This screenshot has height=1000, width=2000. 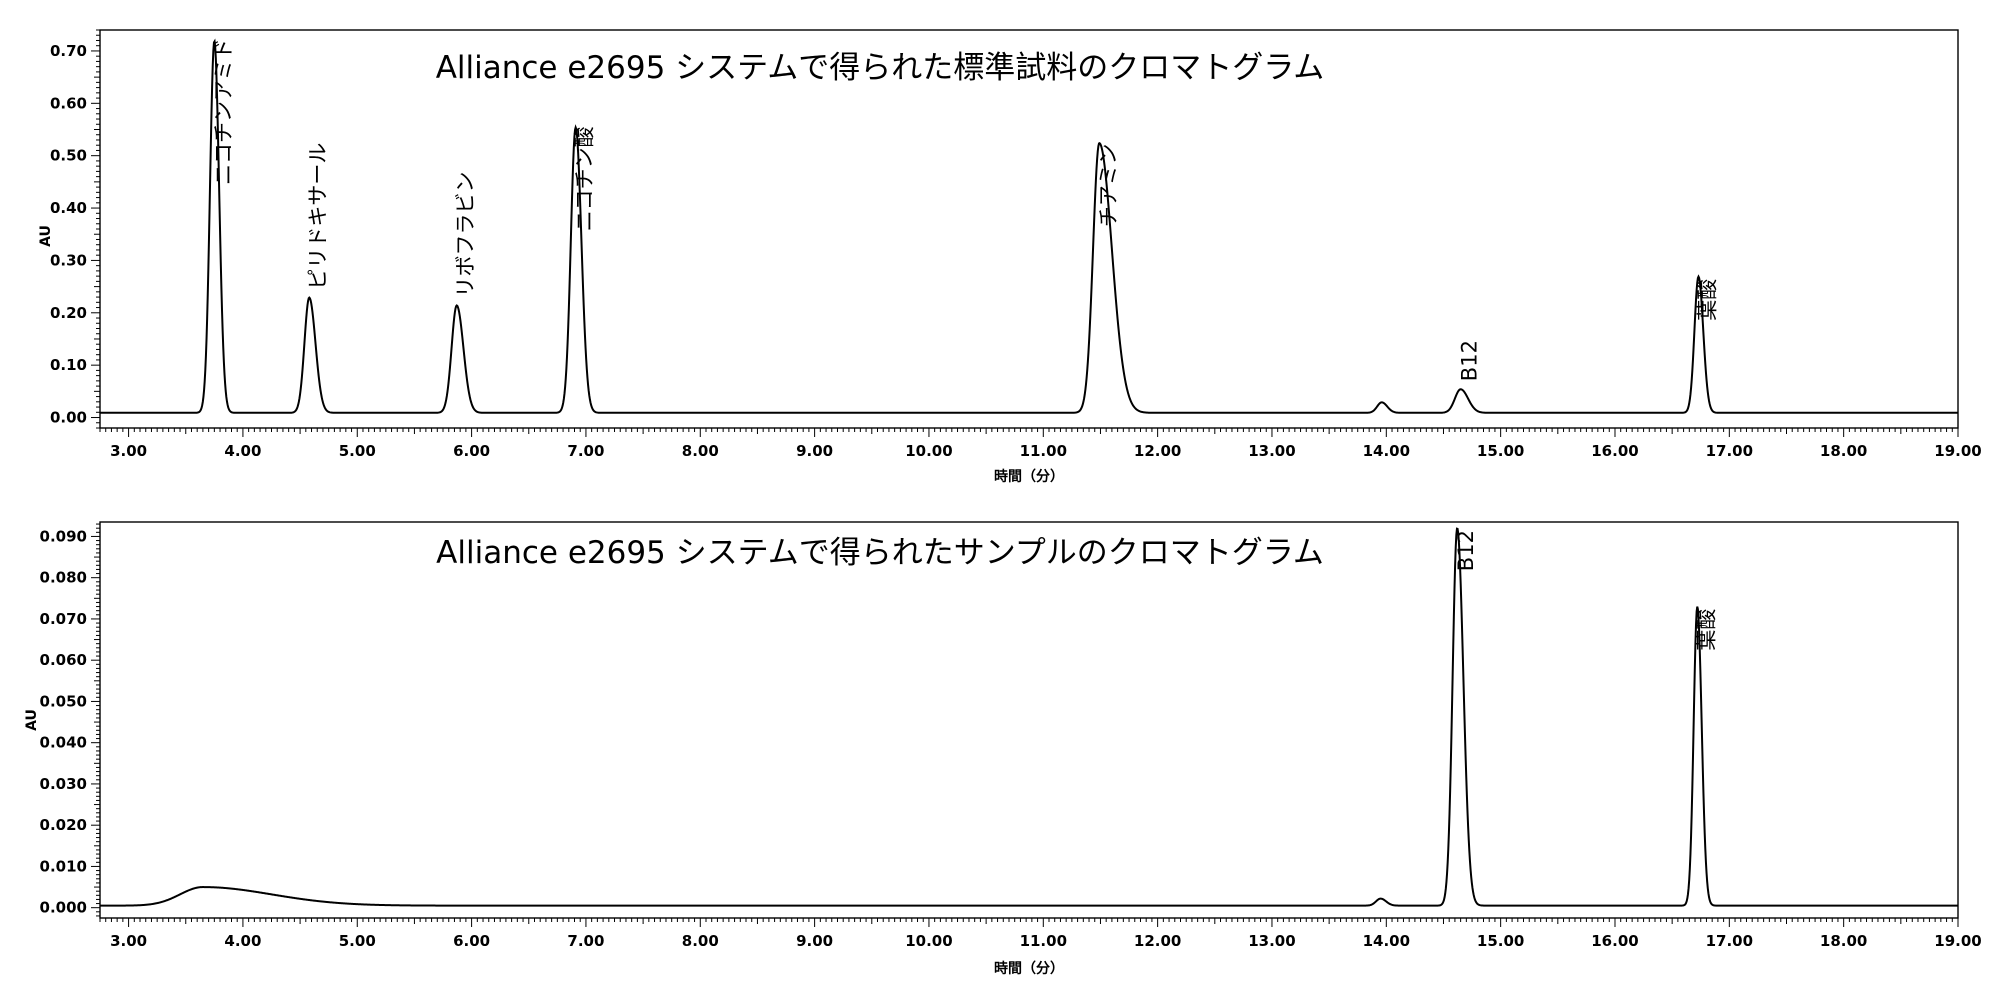 I want to click on y-tick-label: 0.000, so click(x=63, y=908).